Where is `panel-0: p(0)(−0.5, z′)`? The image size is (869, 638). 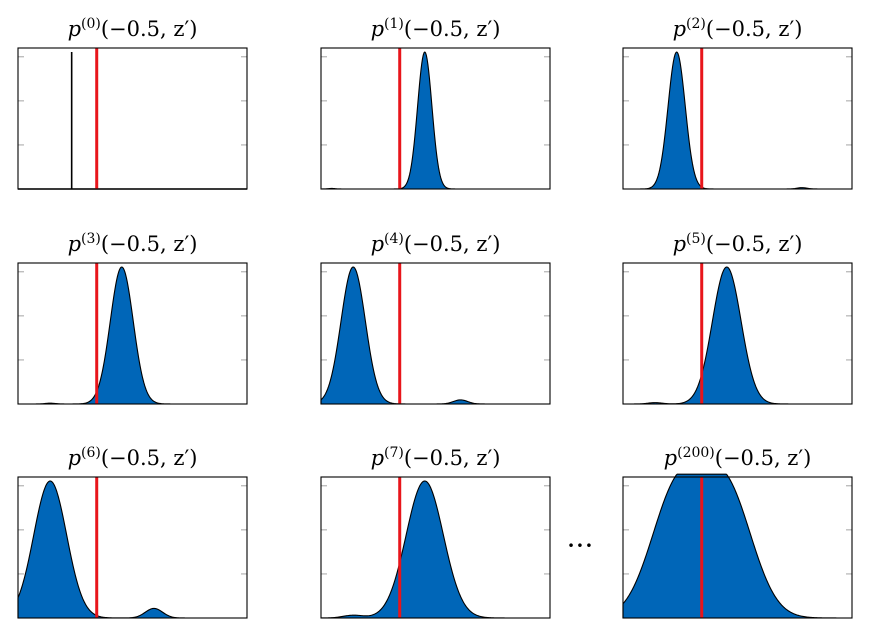
panel-0: p(0)(−0.5, z′) is located at coordinates (132, 103).